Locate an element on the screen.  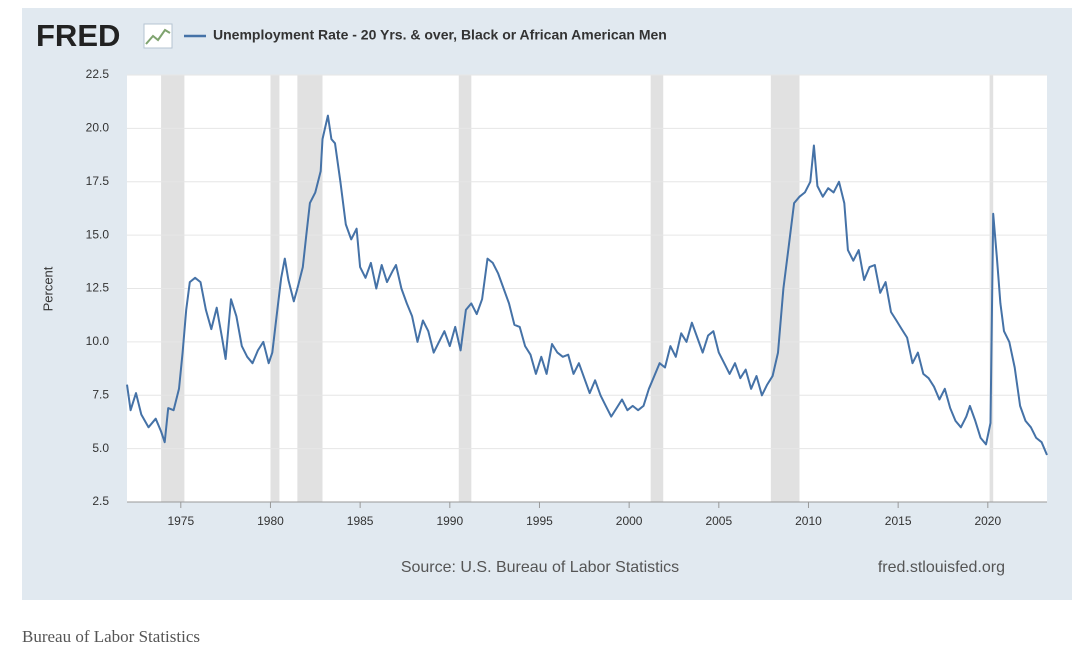
site: fred.stlouisfed.org is located at coordinates (941, 567).